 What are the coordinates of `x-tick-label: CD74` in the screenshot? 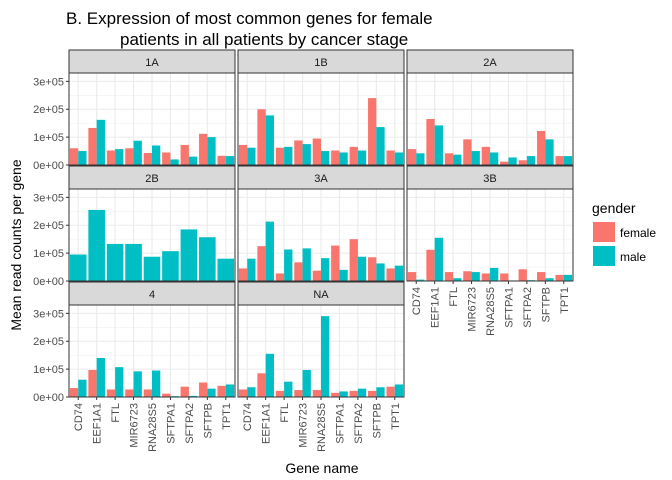 It's located at (79, 417).